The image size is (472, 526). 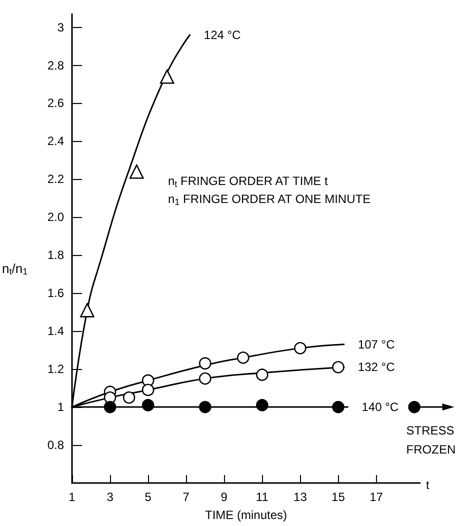 What do you see at coordinates (224, 497) in the screenshot?
I see `x-tick-label: 9` at bounding box center [224, 497].